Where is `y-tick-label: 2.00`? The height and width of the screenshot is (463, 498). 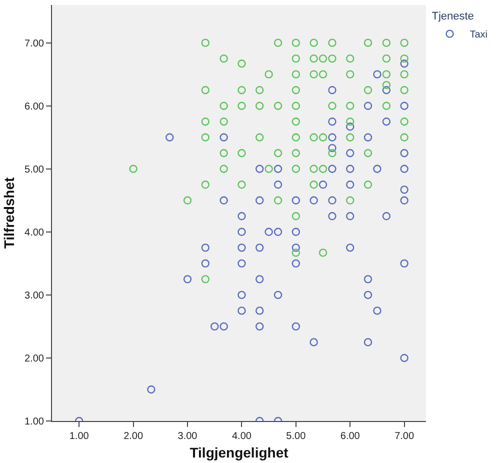
y-tick-label: 2.00 is located at coordinates (34, 358).